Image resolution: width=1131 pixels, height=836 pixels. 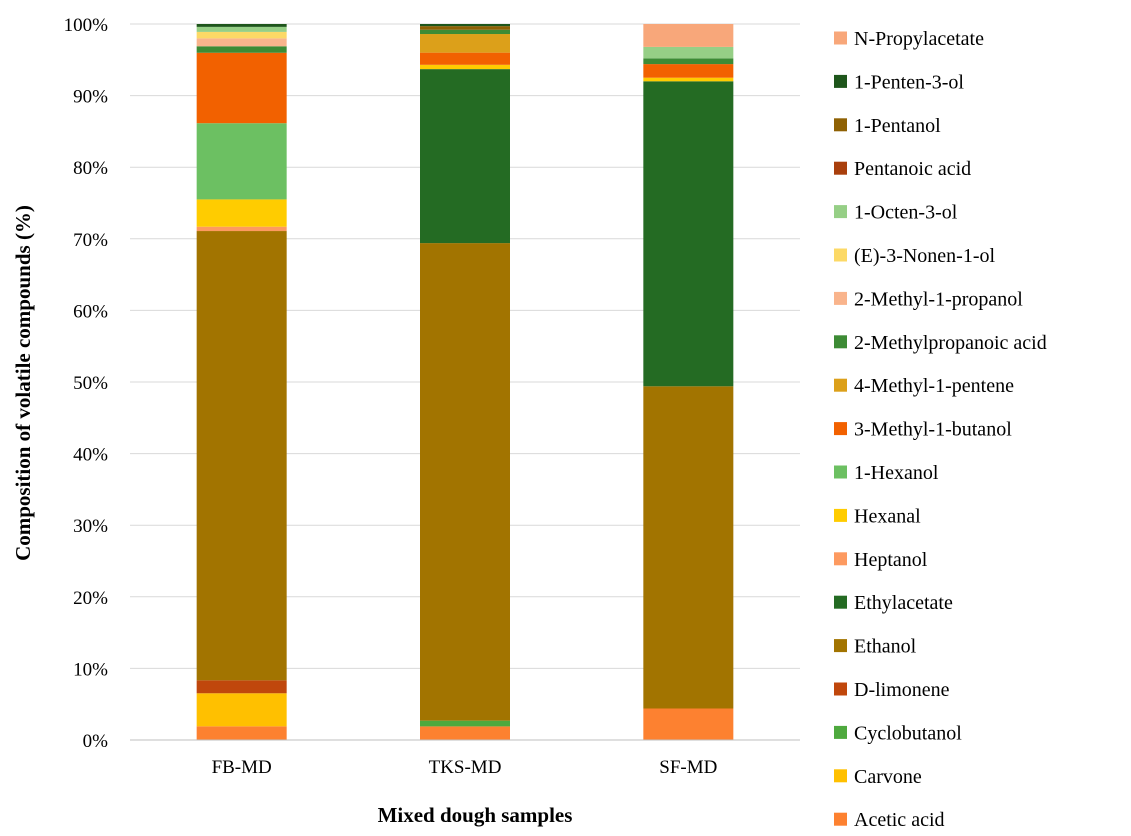 I want to click on x-tick-label: TKS-MD, so click(x=465, y=767).